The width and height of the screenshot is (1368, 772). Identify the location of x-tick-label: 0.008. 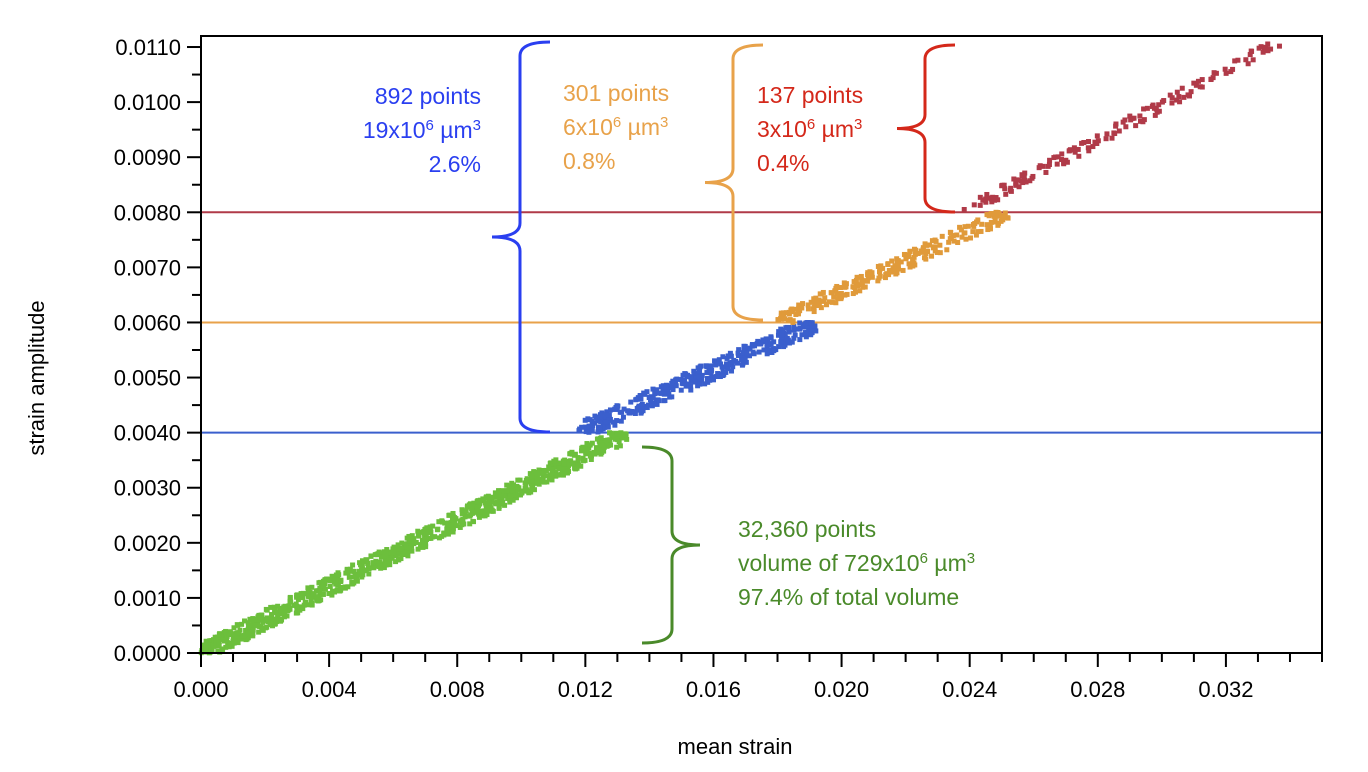
(457, 689).